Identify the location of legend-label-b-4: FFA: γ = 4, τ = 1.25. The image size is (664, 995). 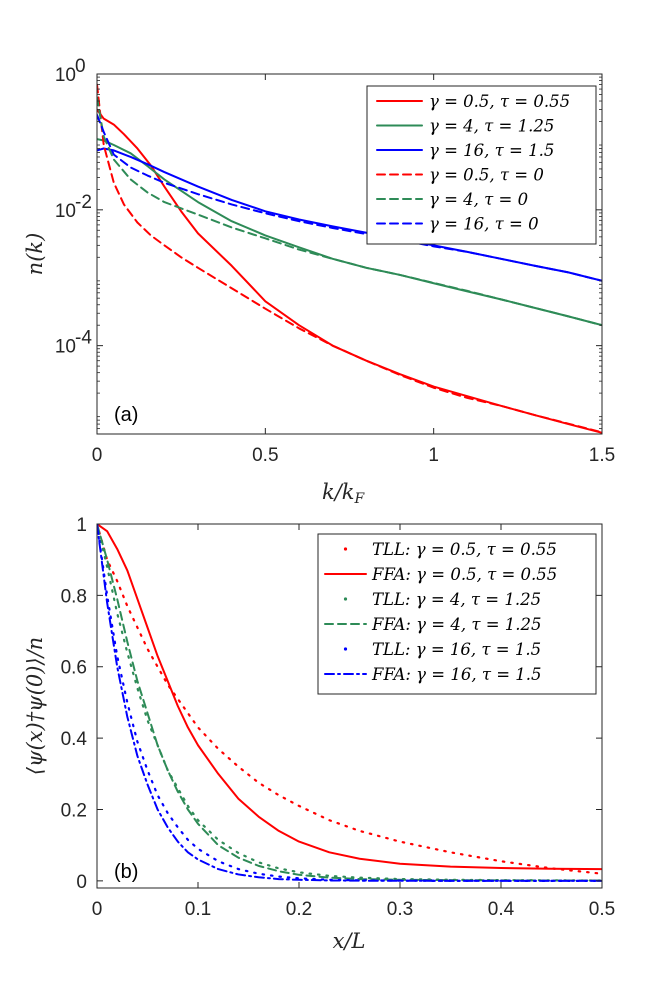
(456, 624).